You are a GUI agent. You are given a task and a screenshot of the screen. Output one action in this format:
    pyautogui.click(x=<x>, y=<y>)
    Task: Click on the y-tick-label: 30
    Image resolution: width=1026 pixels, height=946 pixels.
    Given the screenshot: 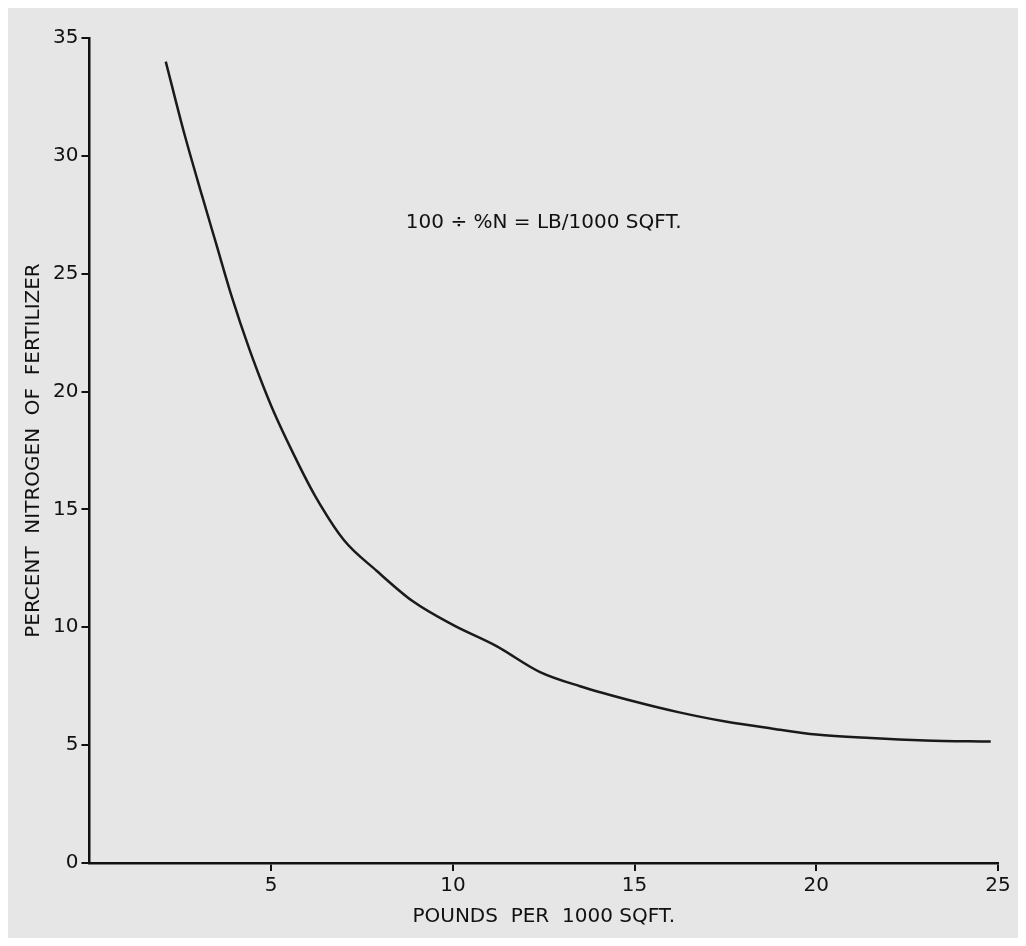 What is the action you would take?
    pyautogui.click(x=66, y=154)
    